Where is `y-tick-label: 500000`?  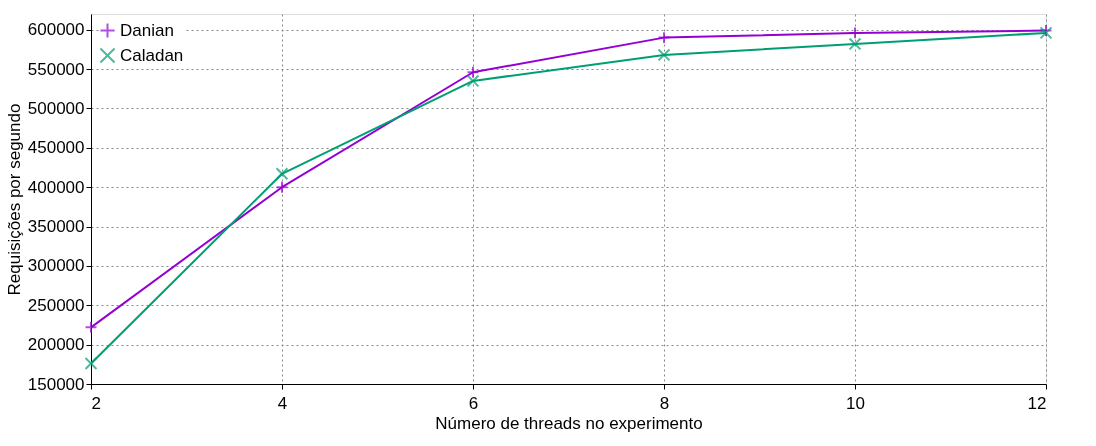
y-tick-label: 500000 is located at coordinates (56, 108).